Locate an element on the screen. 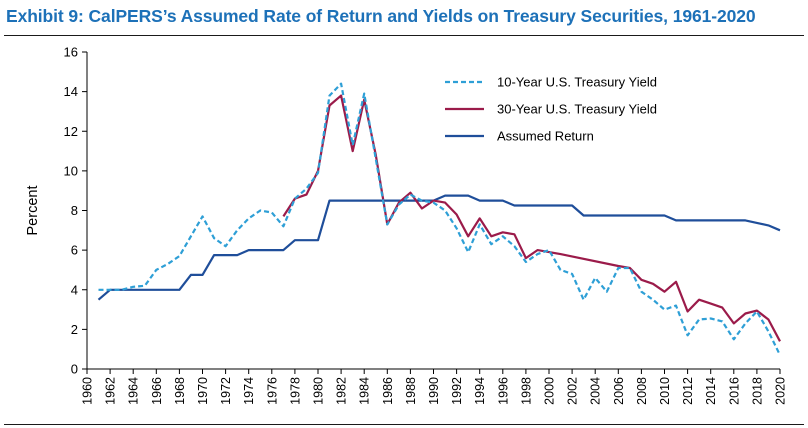 Image resolution: width=808 pixels, height=428 pixels. y-tick-label: 14 is located at coordinates (71, 91).